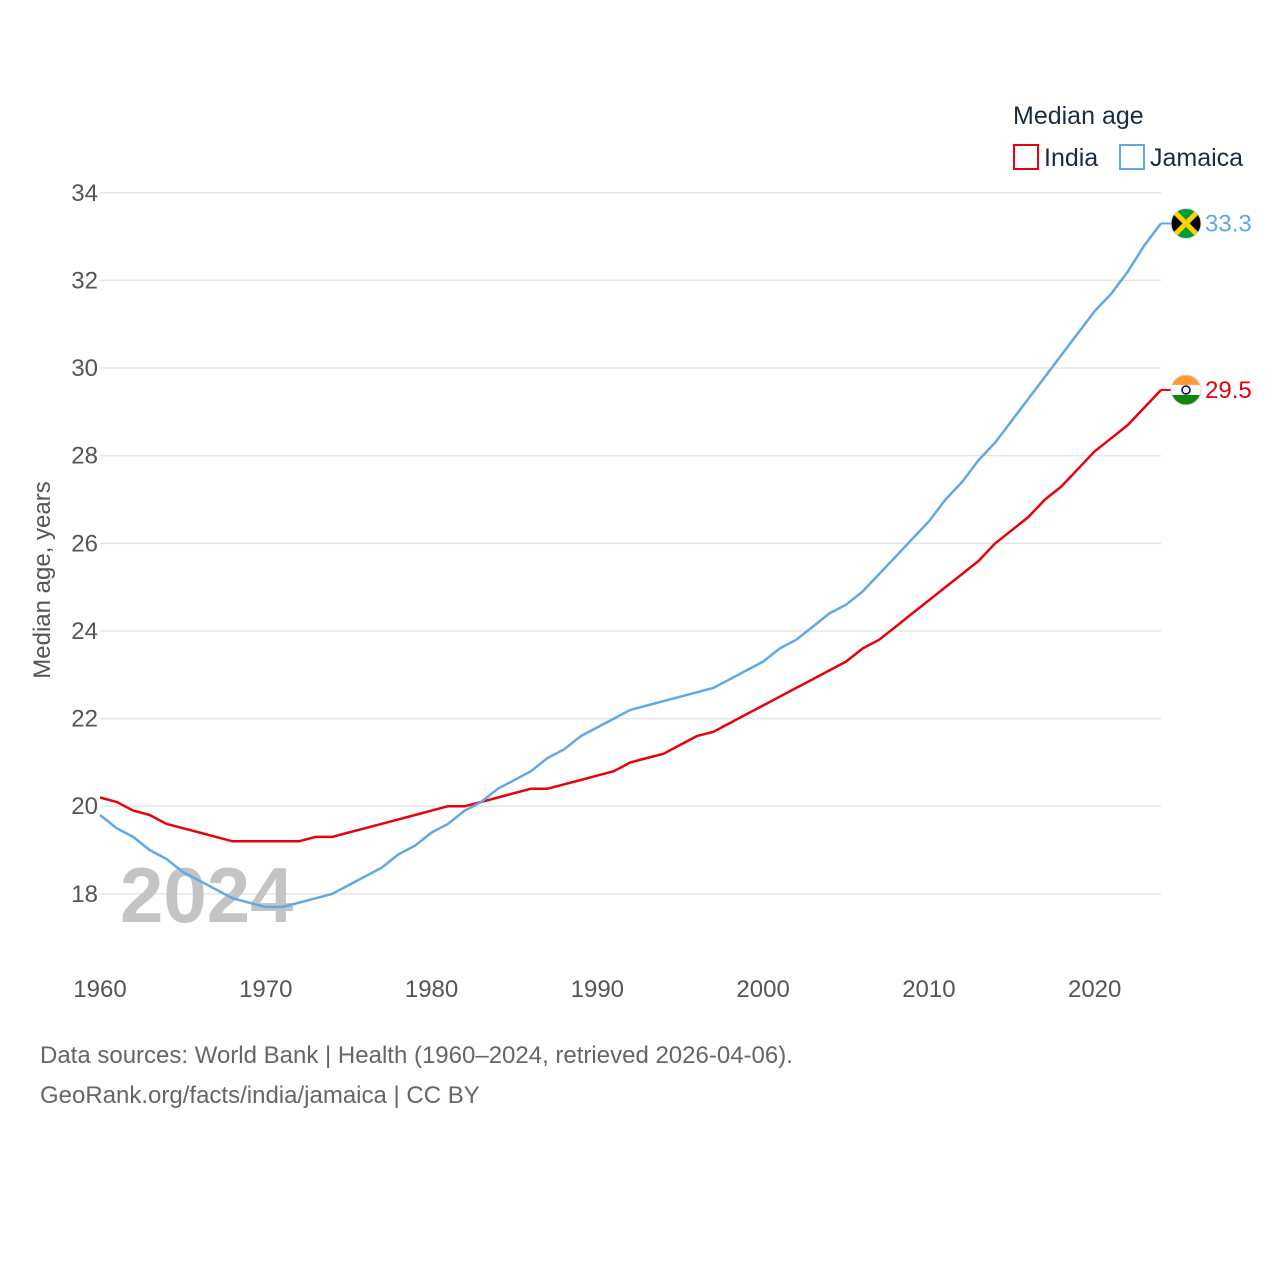 The height and width of the screenshot is (1280, 1280). What do you see at coordinates (99, 989) in the screenshot?
I see `x-tick-label-1960: 1960` at bounding box center [99, 989].